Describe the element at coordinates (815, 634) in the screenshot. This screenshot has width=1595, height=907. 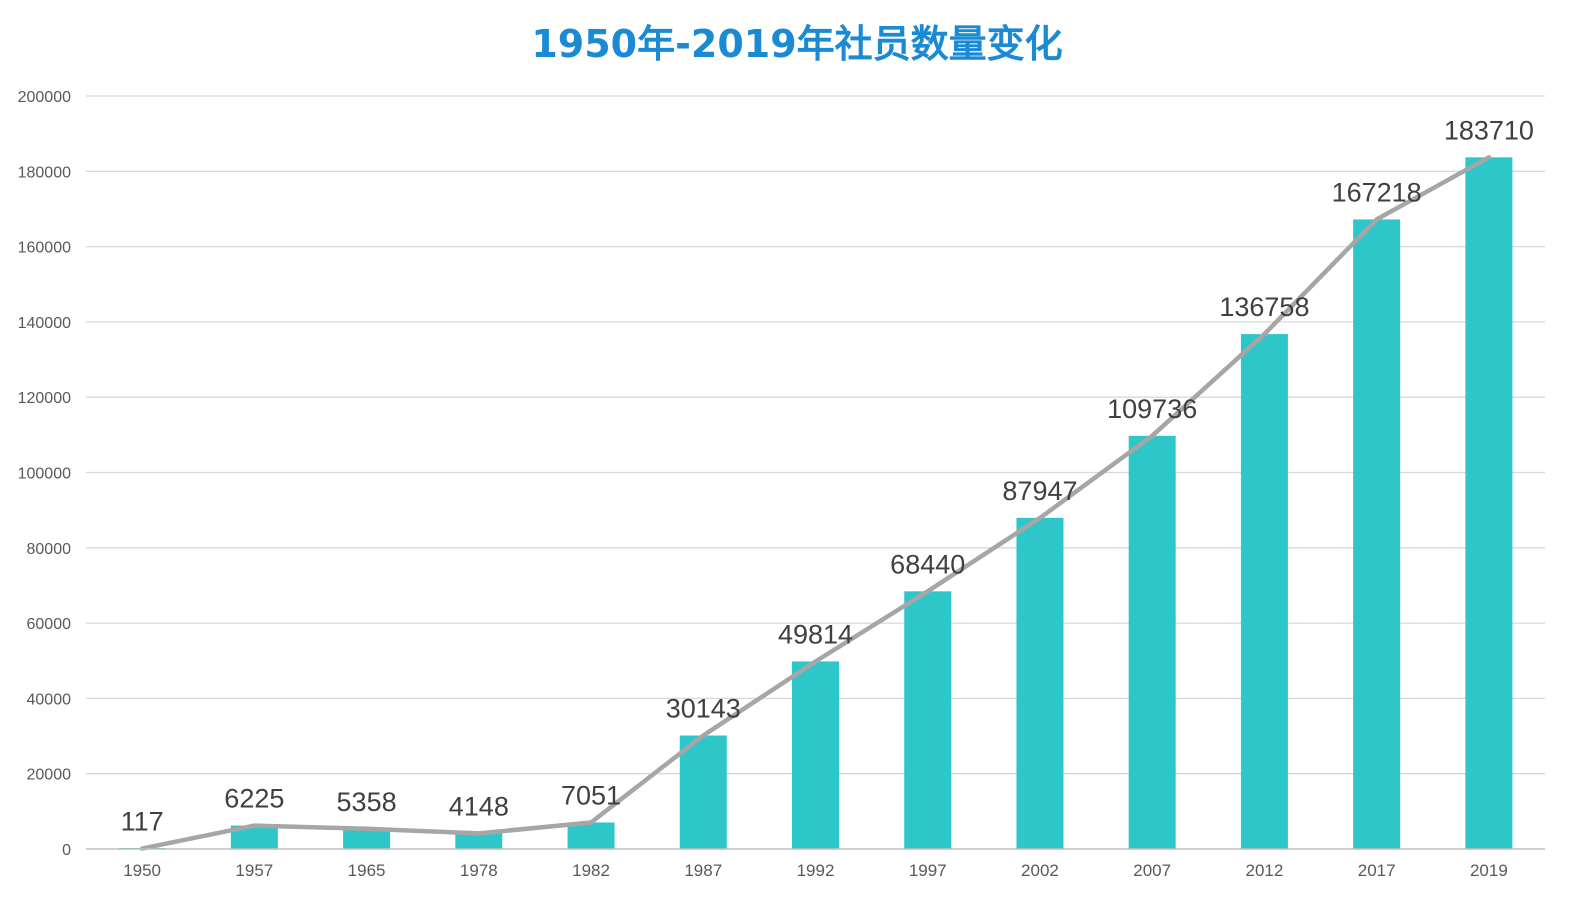
I see `data-label: 49814` at that location.